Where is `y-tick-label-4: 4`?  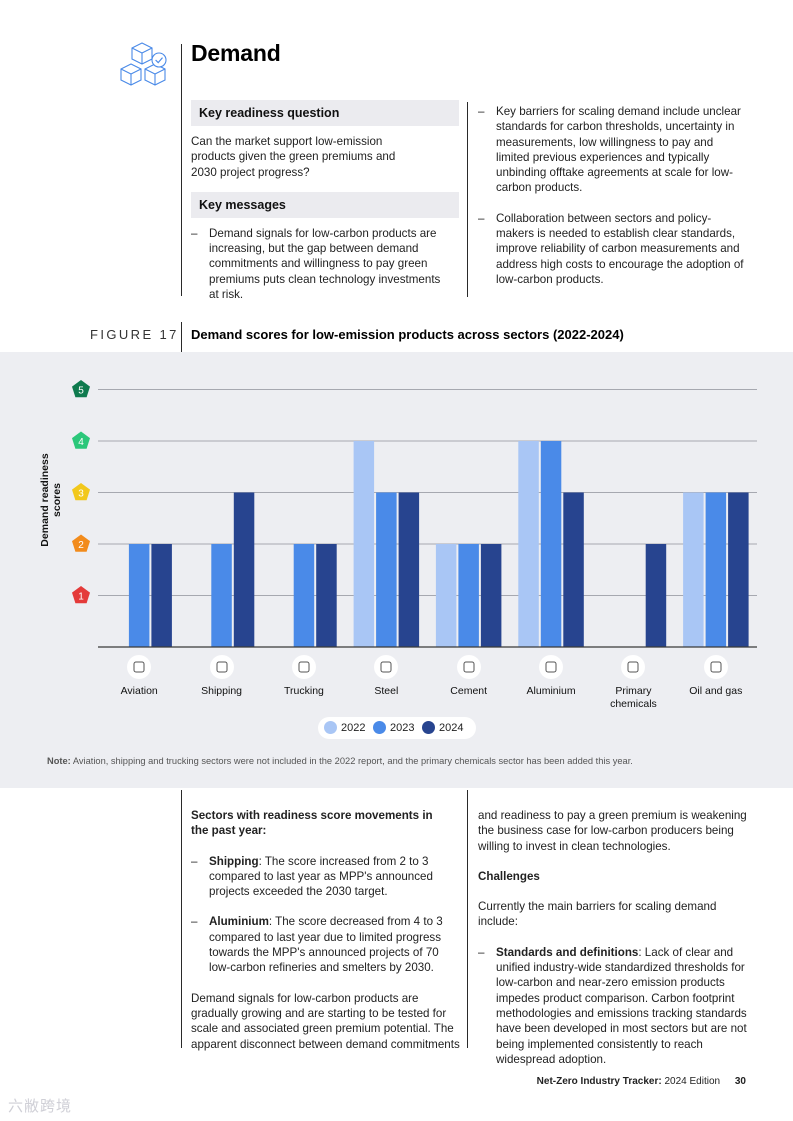 y-tick-label-4: 4 is located at coordinates (81, 442).